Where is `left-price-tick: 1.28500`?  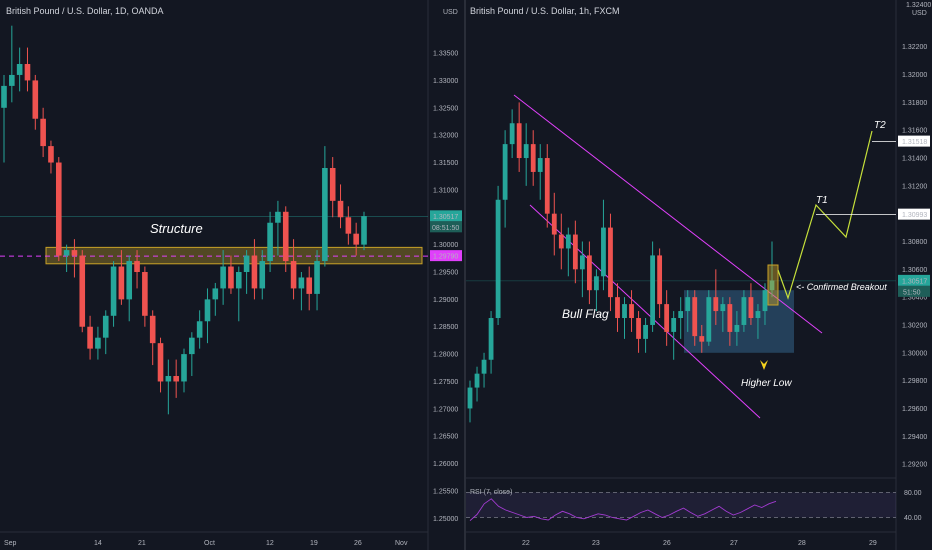 left-price-tick: 1.28500 is located at coordinates (445, 327).